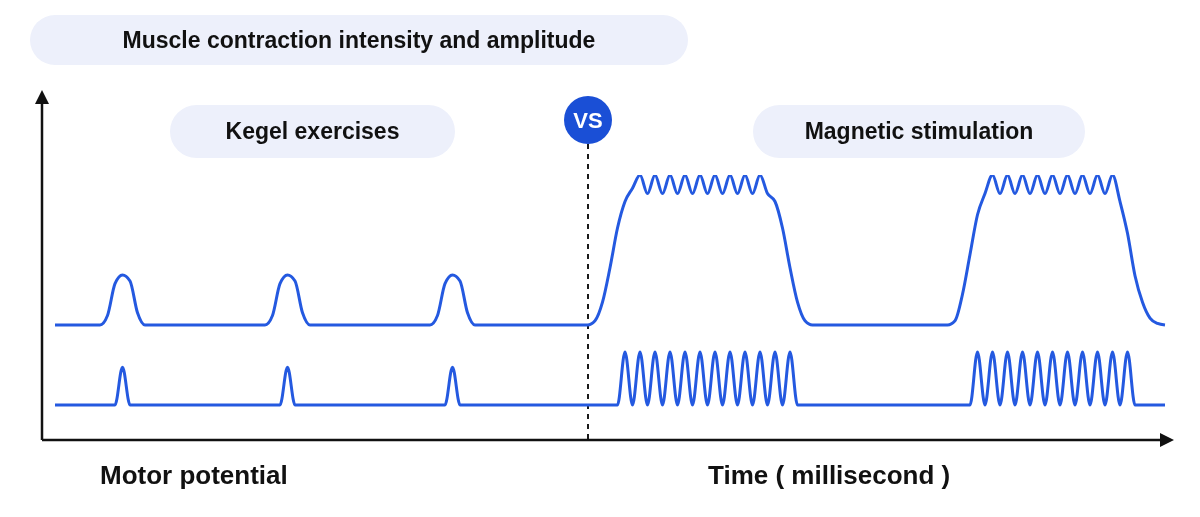 The height and width of the screenshot is (517, 1200). What do you see at coordinates (919, 131) in the screenshot?
I see `text: Magnetic stimulation` at bounding box center [919, 131].